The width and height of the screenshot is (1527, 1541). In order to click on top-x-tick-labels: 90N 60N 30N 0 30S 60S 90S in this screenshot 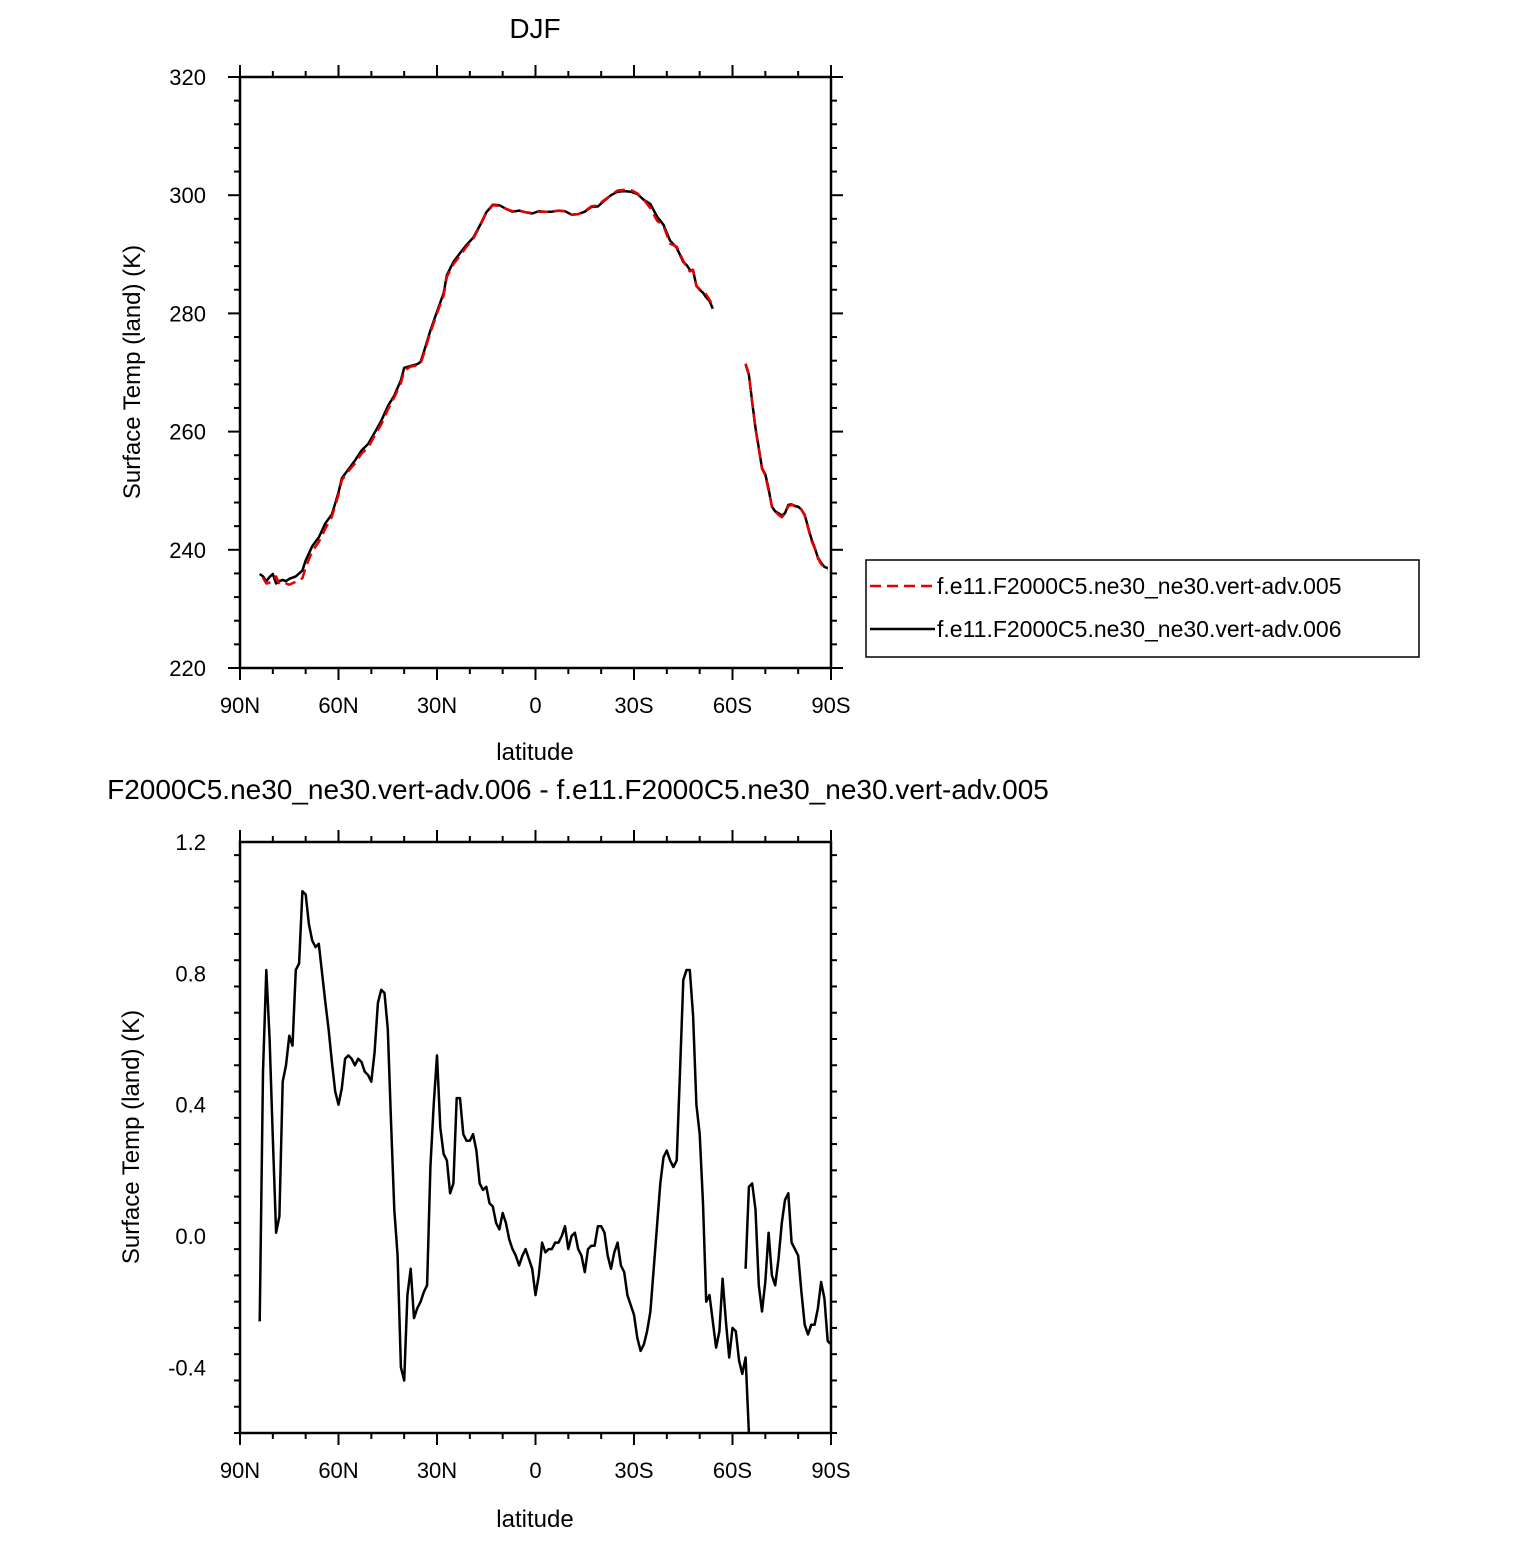, I will do `click(535, 705)`.